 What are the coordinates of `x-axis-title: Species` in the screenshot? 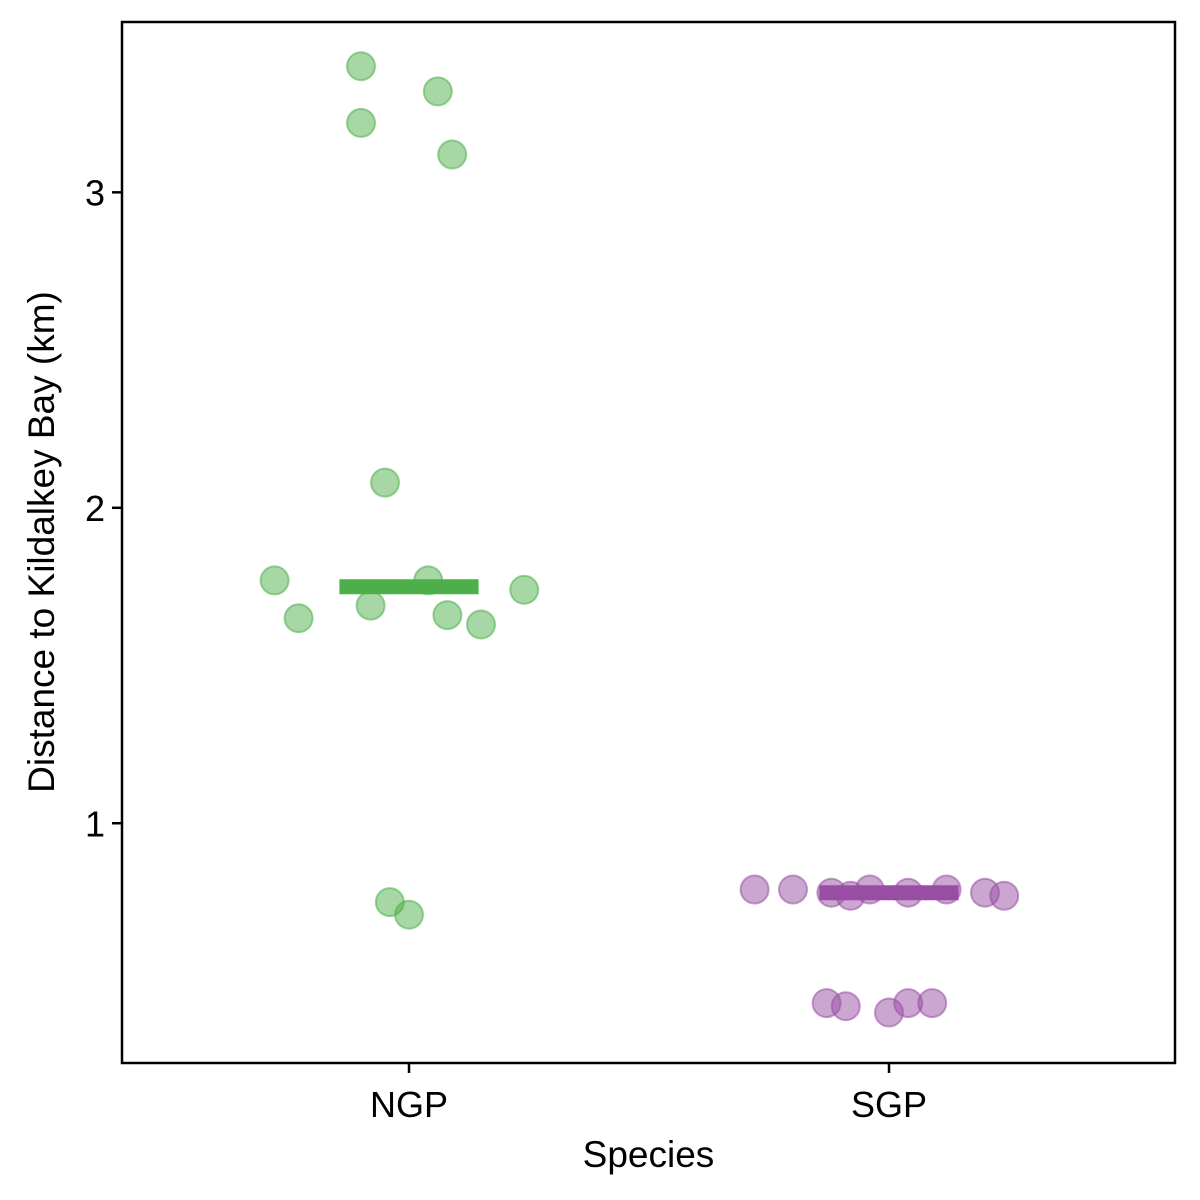 It's located at (649, 1154).